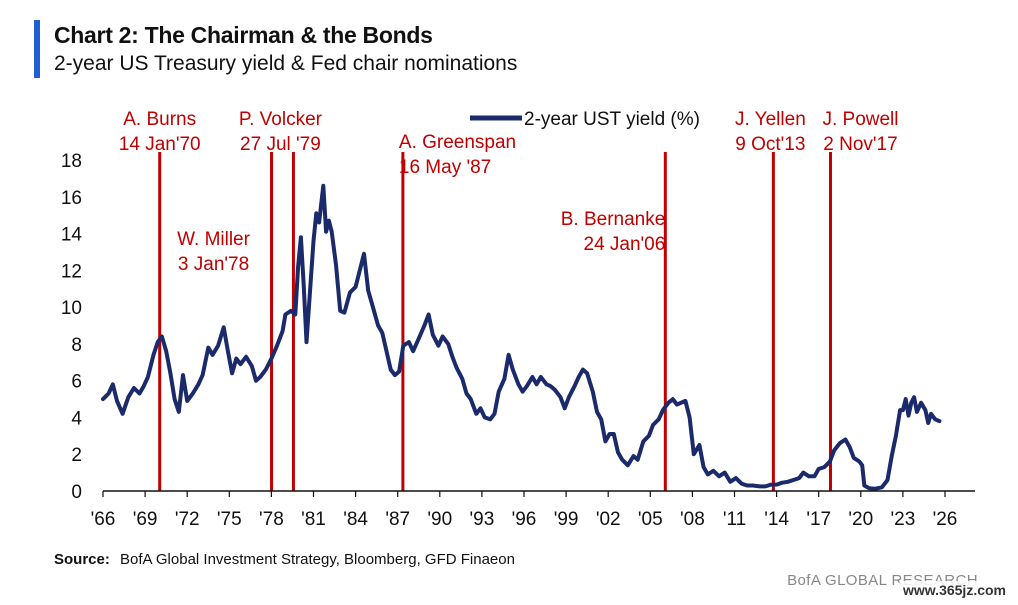  Describe the element at coordinates (37, 49) in the screenshot. I see `title-accent-bar` at that location.